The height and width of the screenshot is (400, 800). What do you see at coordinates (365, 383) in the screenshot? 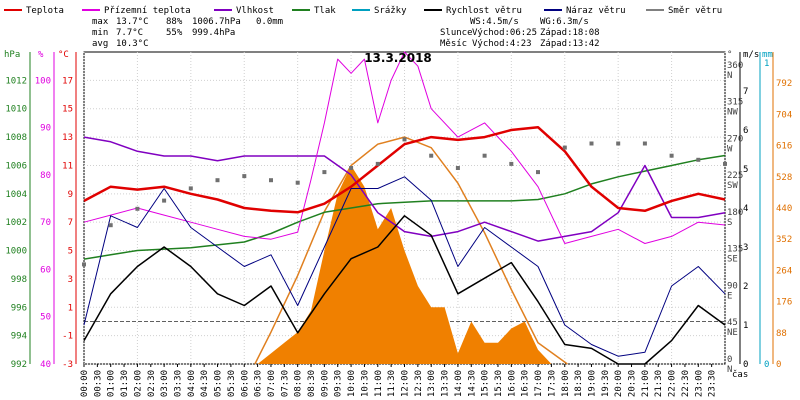
I see `x-tick-label: 10:30` at bounding box center [365, 383].